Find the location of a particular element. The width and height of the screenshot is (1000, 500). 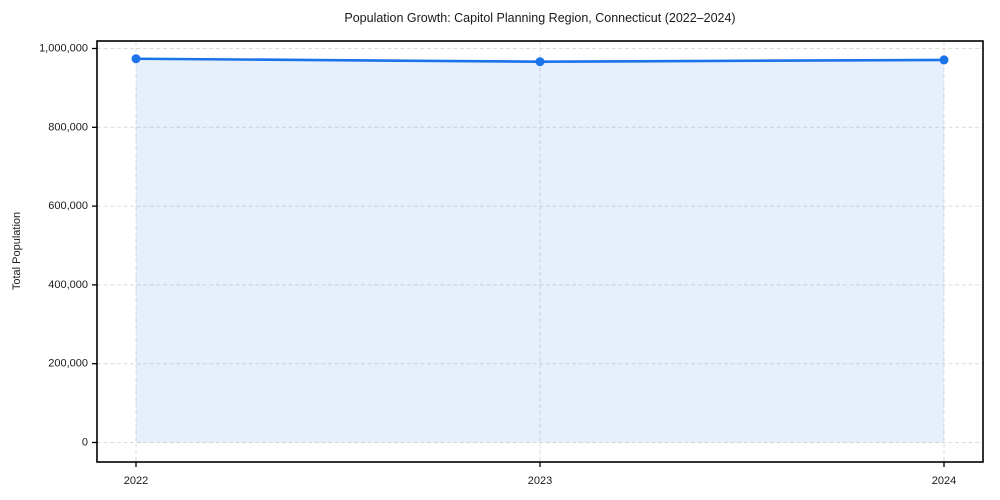

y-tick-label: 200,000 is located at coordinates (68, 364).